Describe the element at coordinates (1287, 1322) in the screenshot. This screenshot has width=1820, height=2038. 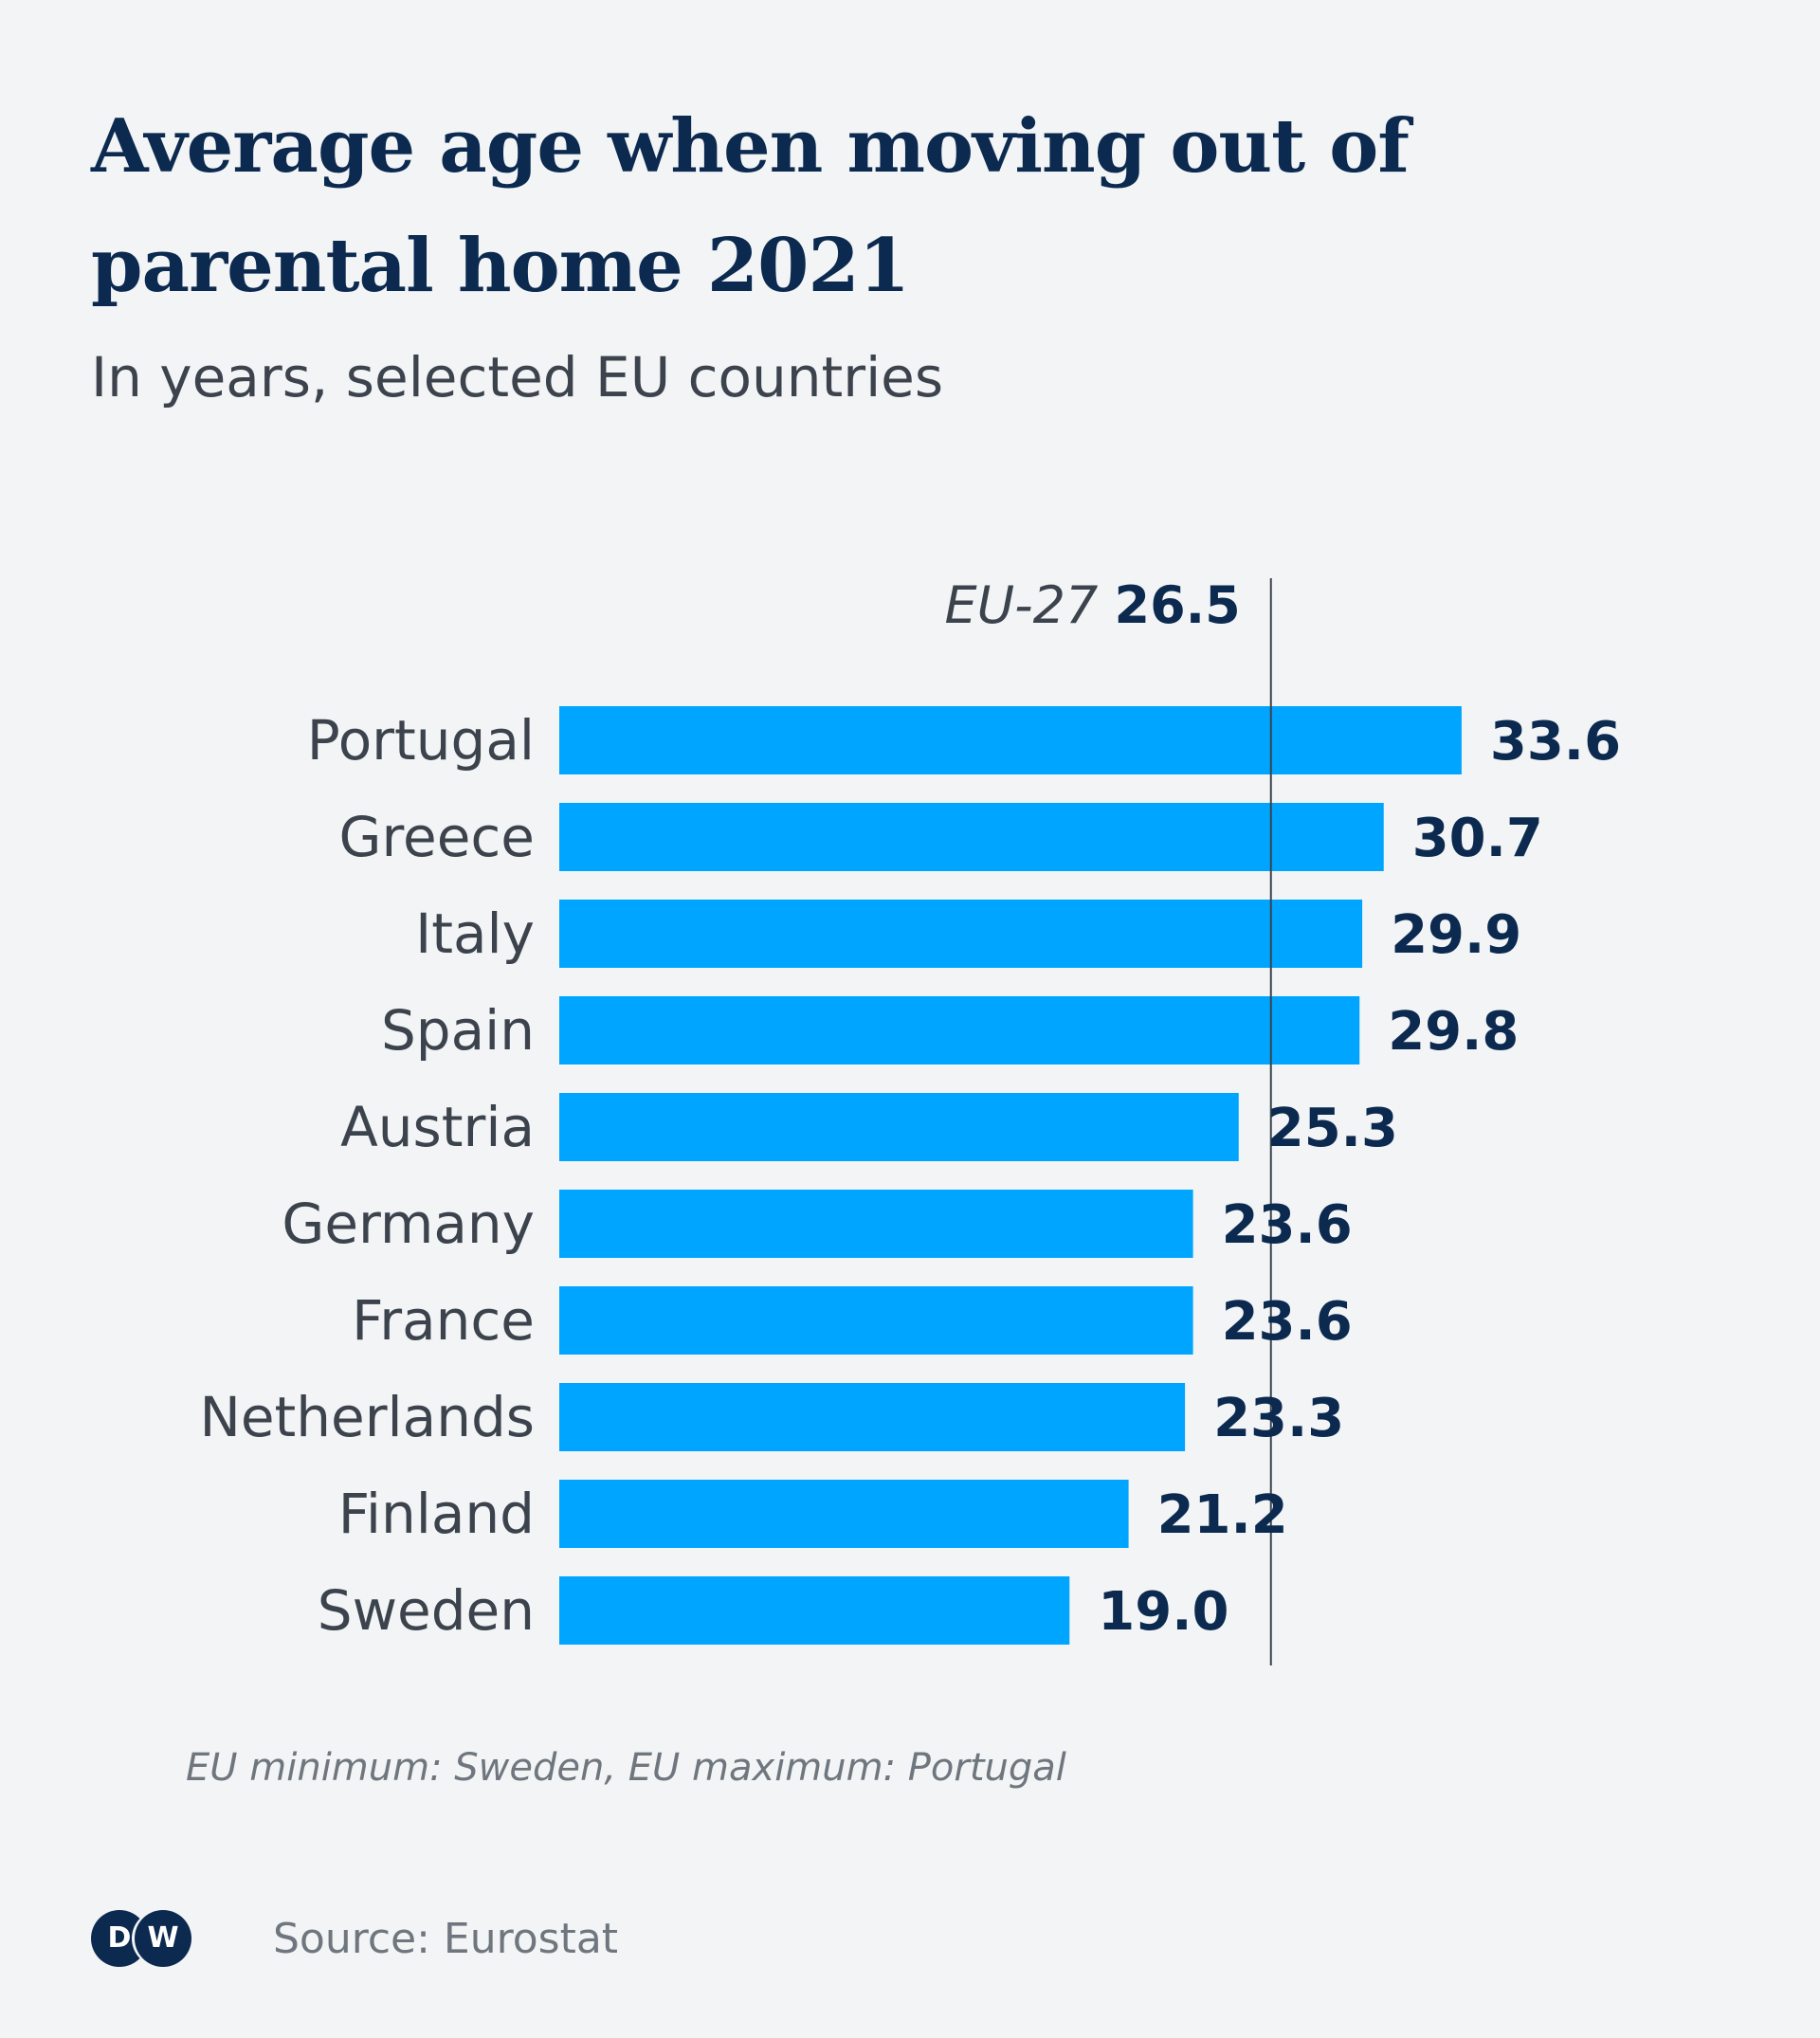
I see `value-label-france: 23.6` at that location.